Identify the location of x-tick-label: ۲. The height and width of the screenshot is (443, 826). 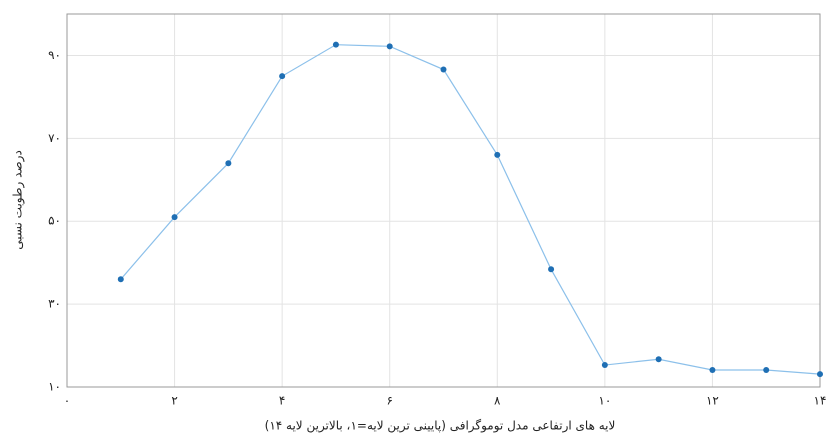
(174, 401).